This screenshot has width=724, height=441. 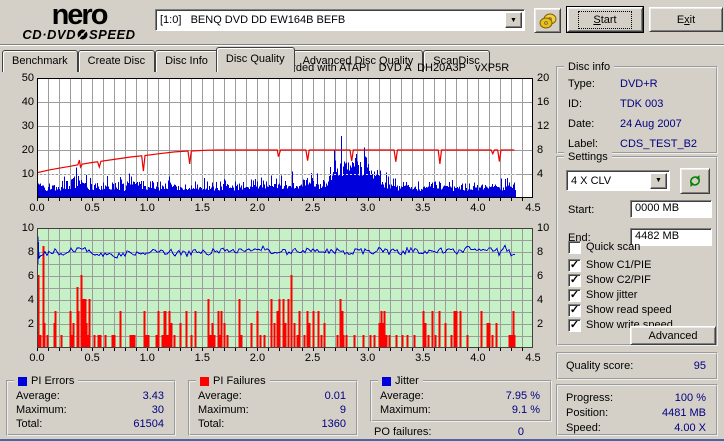 What do you see at coordinates (520, 432) in the screenshot?
I see `po-failures-value: 0` at bounding box center [520, 432].